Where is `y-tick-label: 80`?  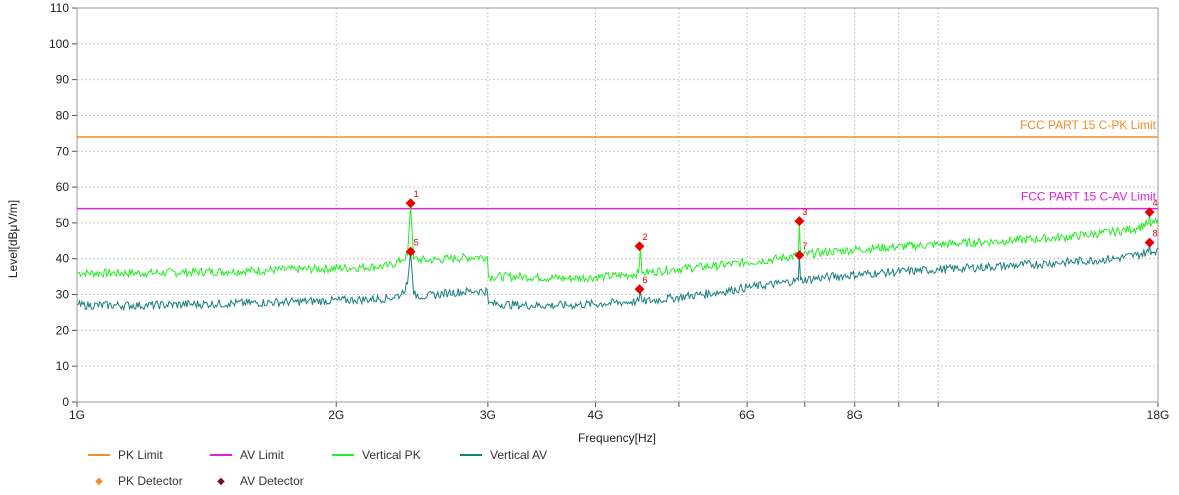 y-tick-label: 80 is located at coordinates (63, 115).